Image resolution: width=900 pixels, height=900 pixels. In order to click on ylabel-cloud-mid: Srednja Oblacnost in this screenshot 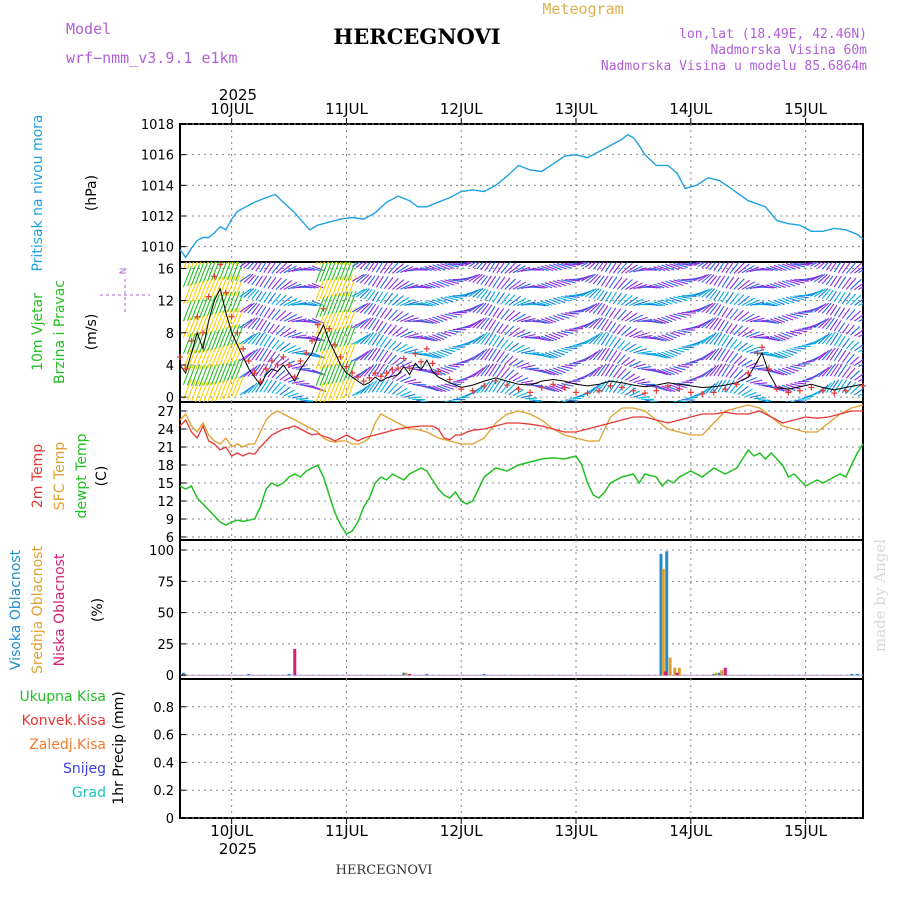, I will do `click(38, 610)`.